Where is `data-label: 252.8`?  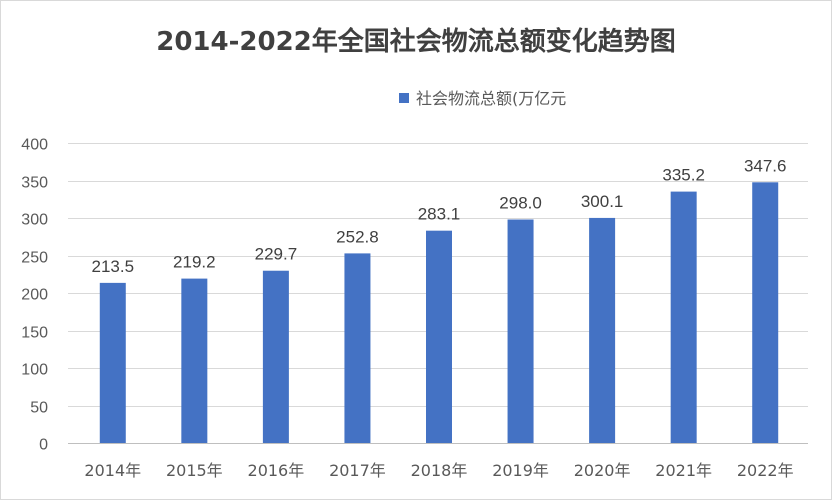 data-label: 252.8 is located at coordinates (357, 236).